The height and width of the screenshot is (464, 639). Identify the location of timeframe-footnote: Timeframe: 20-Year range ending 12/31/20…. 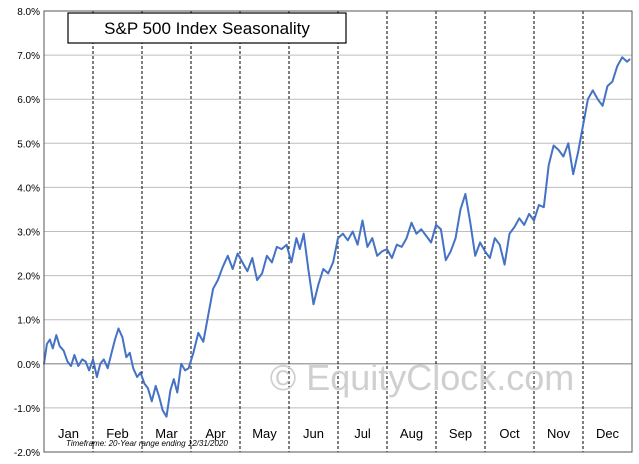
(147, 443).